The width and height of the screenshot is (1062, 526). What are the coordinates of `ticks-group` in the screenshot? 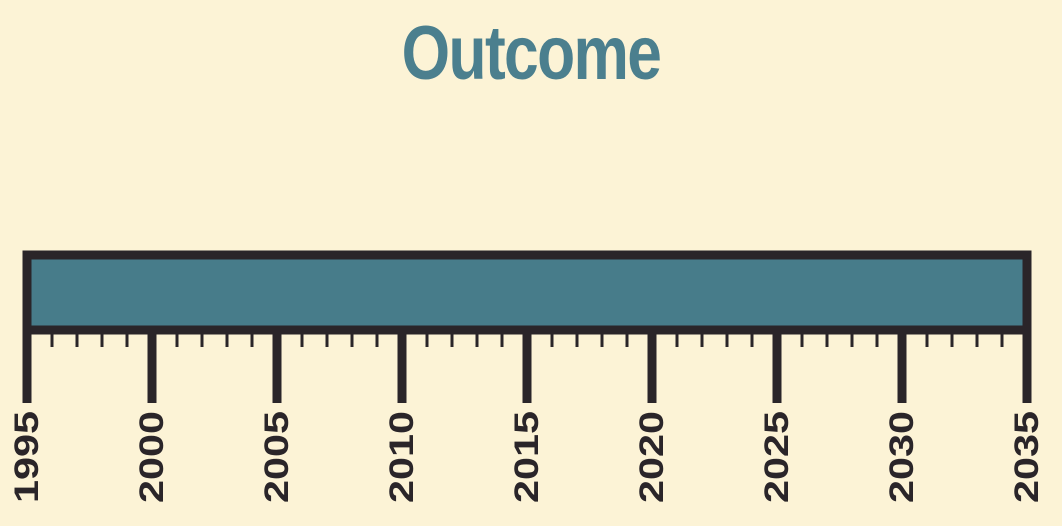 It's located at (527, 366).